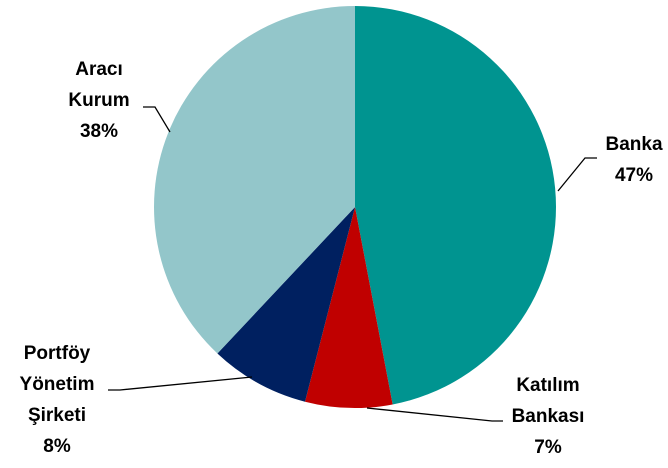 This screenshot has width=668, height=468. I want to click on slice-percent-label-3: 38%, so click(99, 131).